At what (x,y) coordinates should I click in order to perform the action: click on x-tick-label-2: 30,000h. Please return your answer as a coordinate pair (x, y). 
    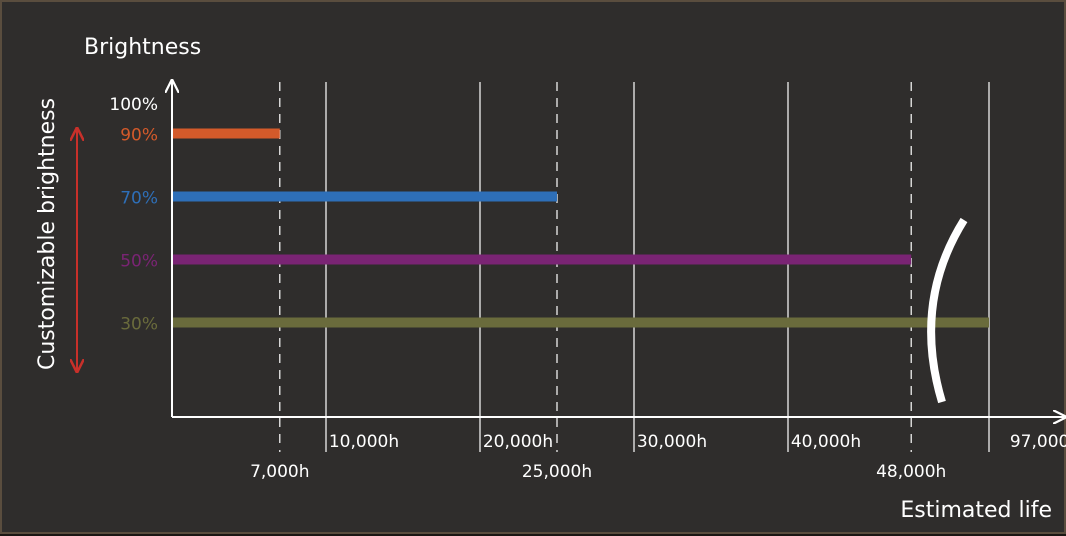
    Looking at the image, I should click on (672, 442).